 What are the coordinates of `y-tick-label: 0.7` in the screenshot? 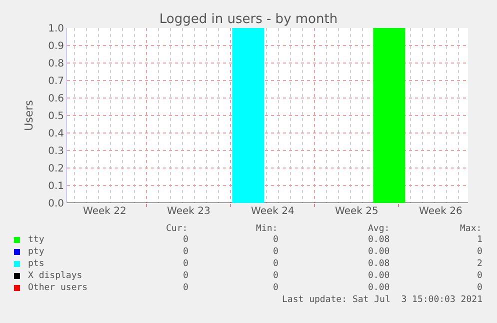 It's located at (56, 81).